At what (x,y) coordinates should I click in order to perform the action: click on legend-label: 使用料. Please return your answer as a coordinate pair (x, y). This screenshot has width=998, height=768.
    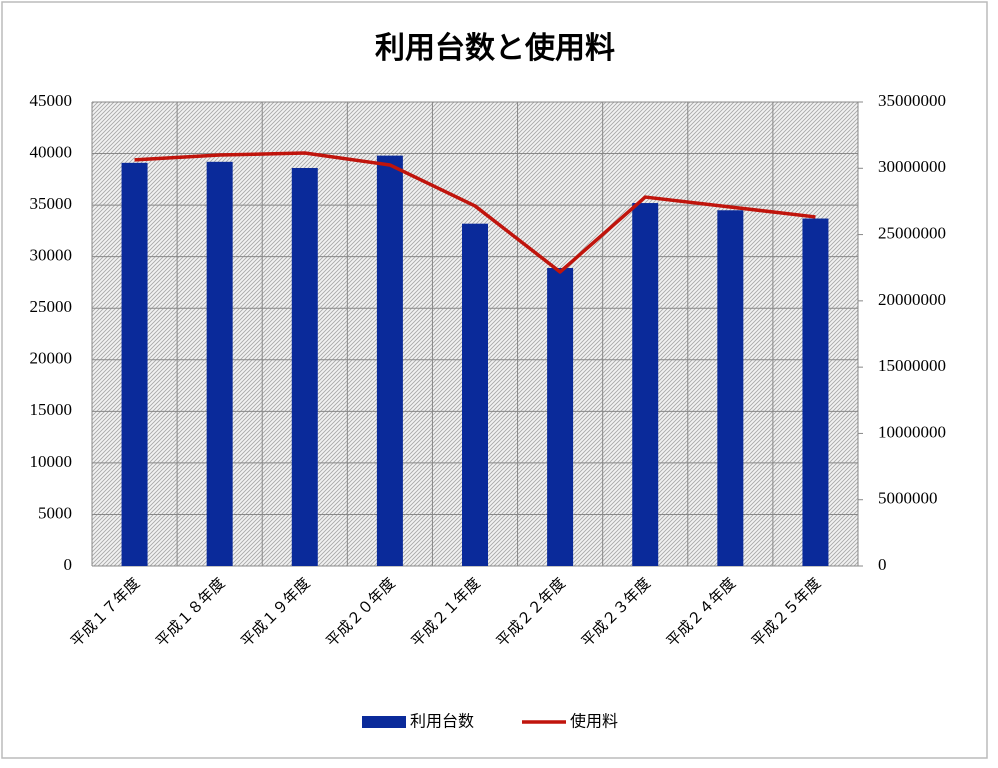
    Looking at the image, I should click on (594, 721).